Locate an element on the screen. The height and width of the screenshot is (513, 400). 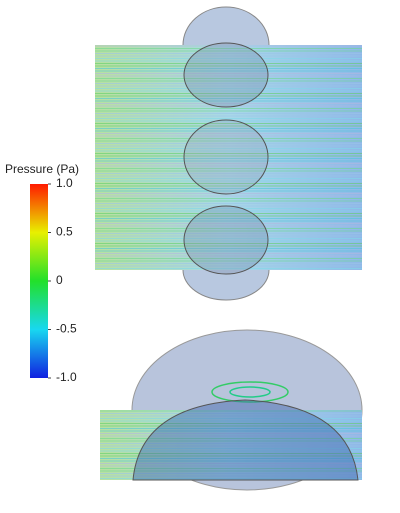
colorbar: Pressure (Pa) 1.0 0.5 0 -0.5 -1.0 is located at coordinates (42, 273).